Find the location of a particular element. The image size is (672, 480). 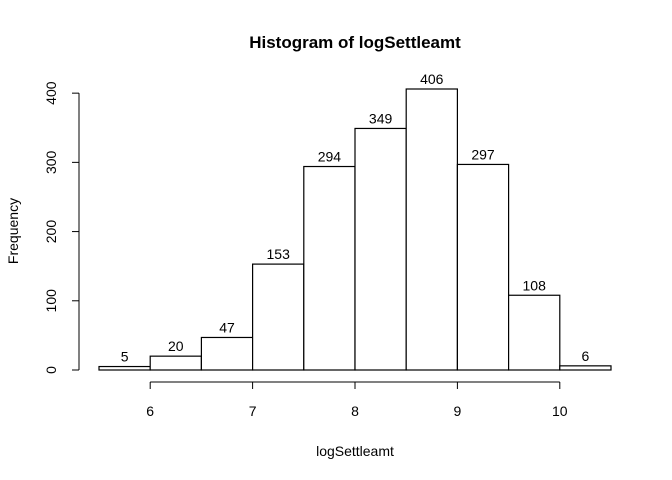

y-tick-label: 300 is located at coordinates (51, 162).